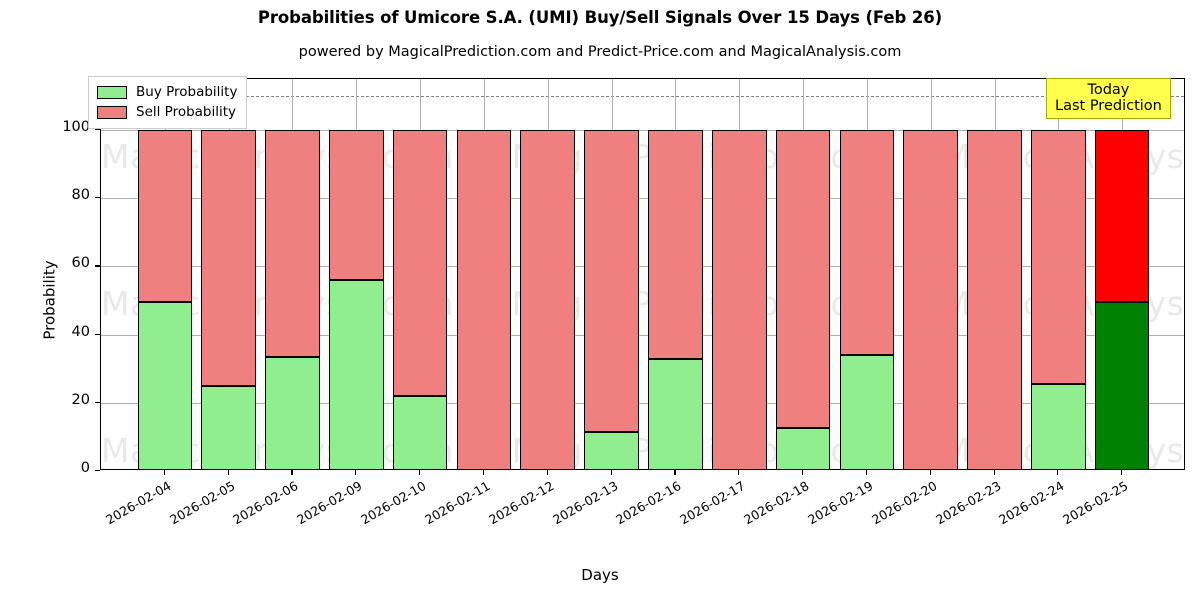 The height and width of the screenshot is (600, 1200). I want to click on y-tick-label: 80, so click(80, 195).